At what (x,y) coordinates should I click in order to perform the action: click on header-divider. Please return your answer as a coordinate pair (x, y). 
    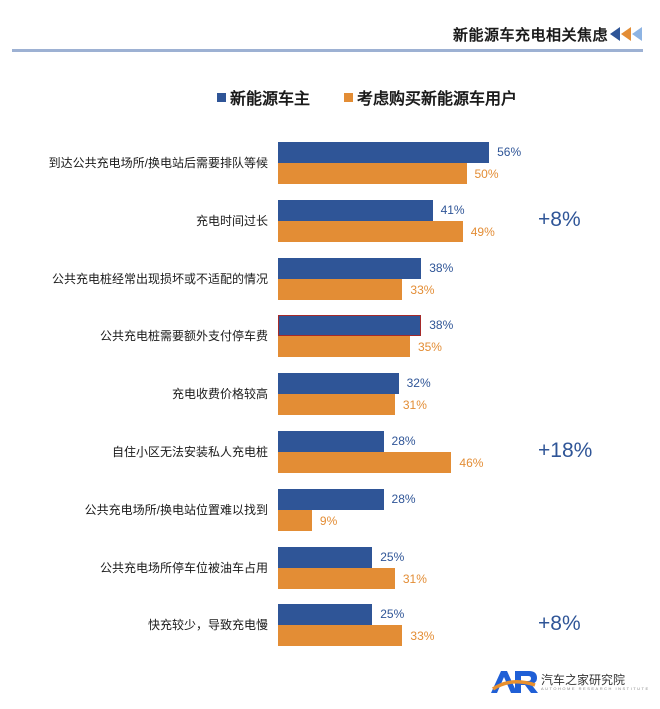
    Looking at the image, I should click on (327, 50).